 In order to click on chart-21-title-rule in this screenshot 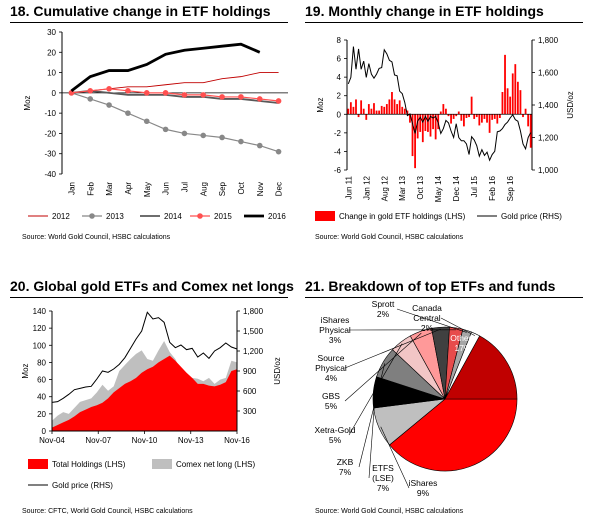, I will do `click(444, 297)`.